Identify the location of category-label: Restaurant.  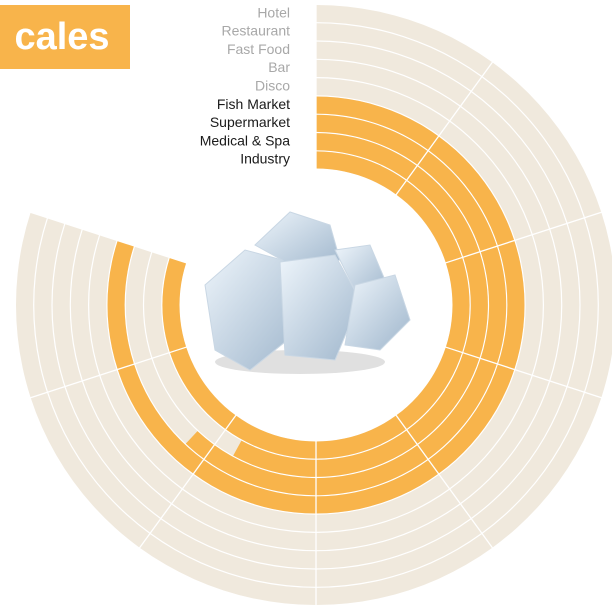
(256, 31).